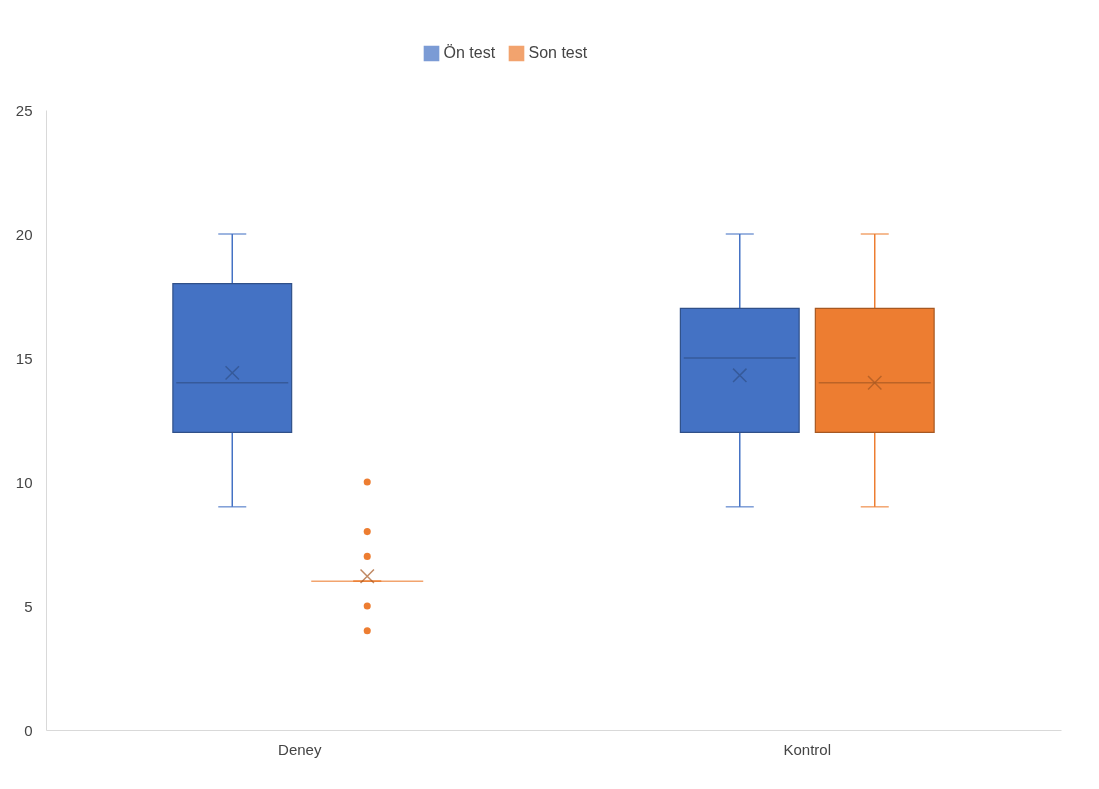 The width and height of the screenshot is (1099, 789). What do you see at coordinates (28, 730) in the screenshot?
I see `y-tick-label: 0` at bounding box center [28, 730].